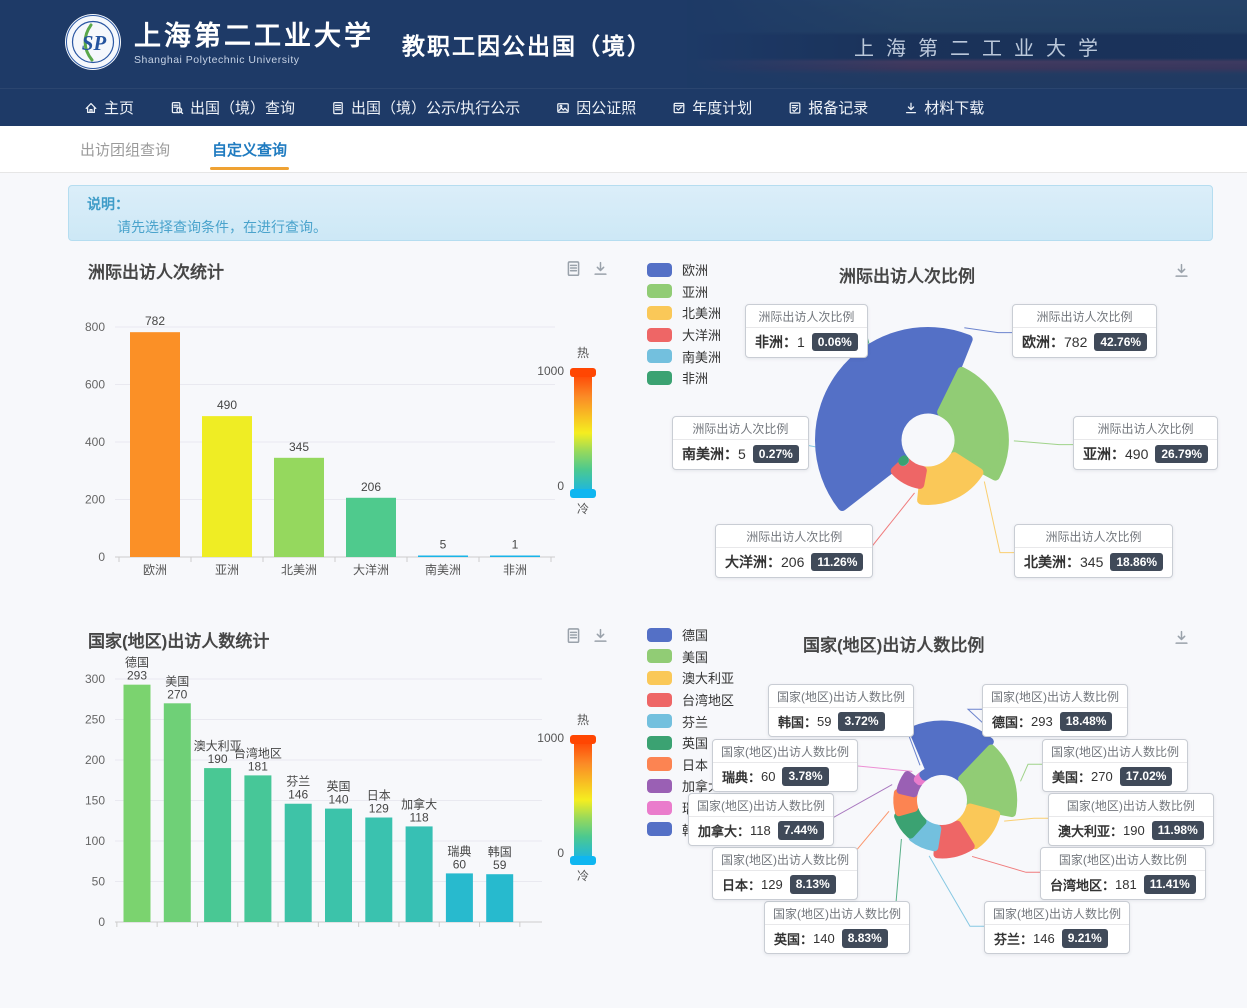 This screenshot has width=1247, height=1008. I want to click on legend-item-澳大利亚: 澳大利亚, so click(690, 678).